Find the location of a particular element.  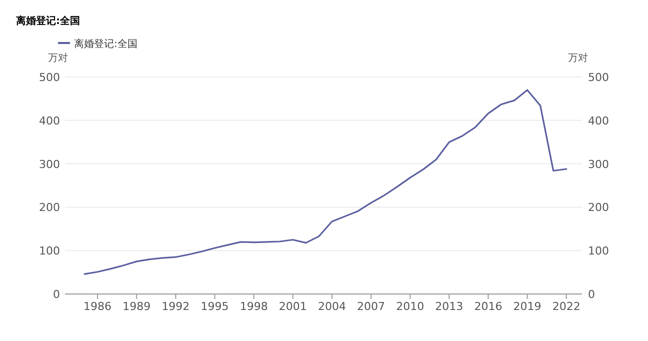

y-tick-label: 0 is located at coordinates (56, 294).